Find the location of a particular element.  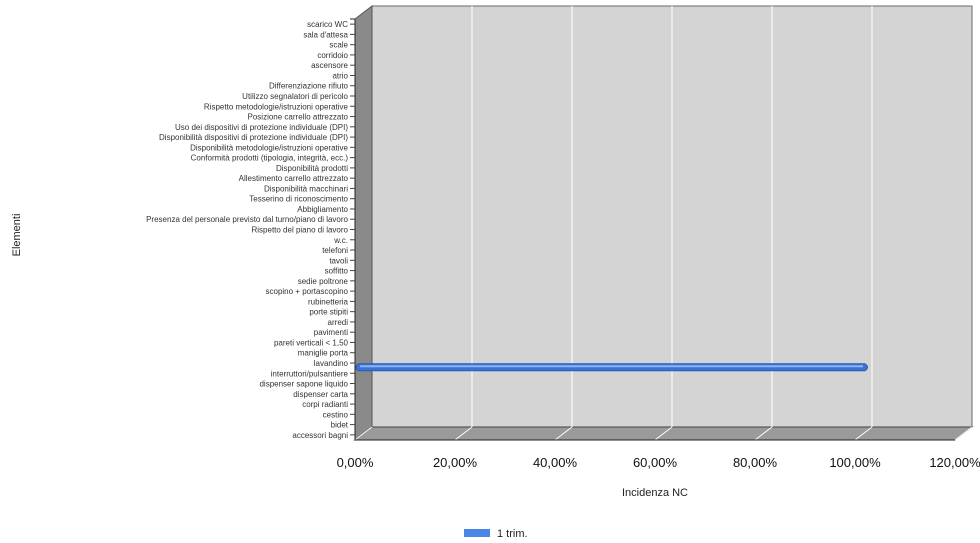

x-tick-label: 120,00% is located at coordinates (954, 462).